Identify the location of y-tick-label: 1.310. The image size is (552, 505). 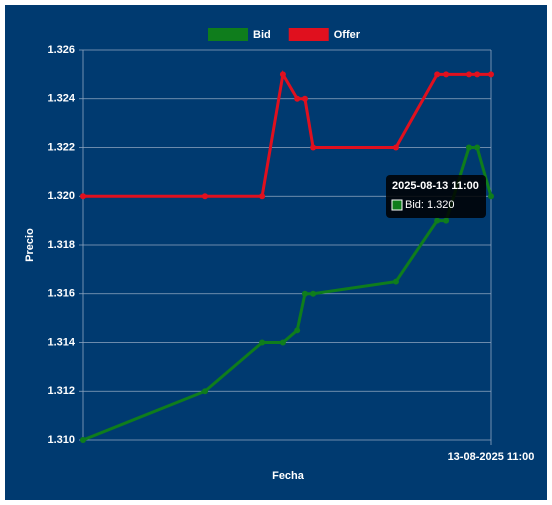
(61, 440).